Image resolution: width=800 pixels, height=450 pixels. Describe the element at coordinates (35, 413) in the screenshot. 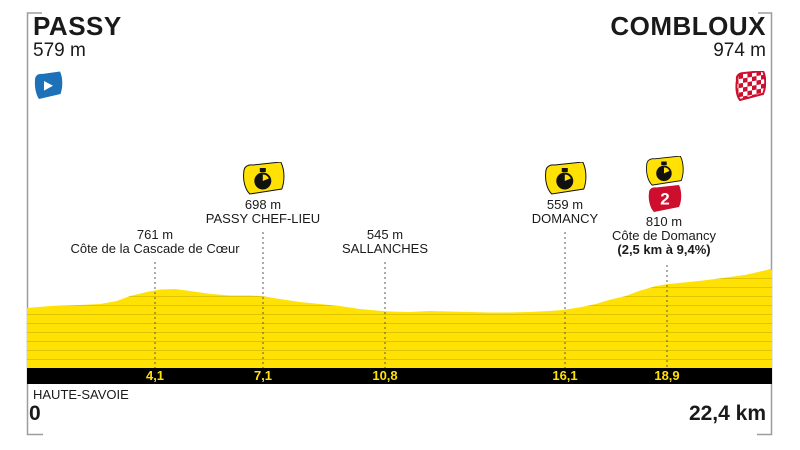

I see `start-distance-label: 0` at that location.